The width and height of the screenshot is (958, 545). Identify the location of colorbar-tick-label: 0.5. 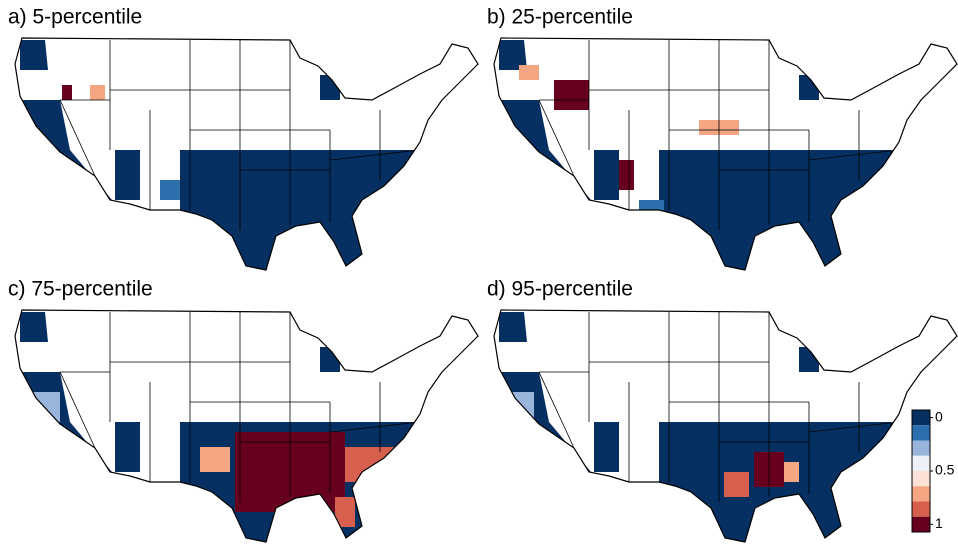
(945, 470).